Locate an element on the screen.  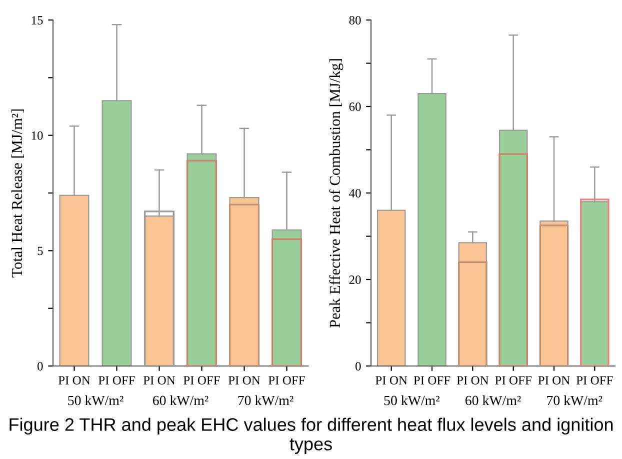
caption: Figure 2 THR and peak EHC values for different heat flux levels and ignition types is located at coordinates (311, 436).